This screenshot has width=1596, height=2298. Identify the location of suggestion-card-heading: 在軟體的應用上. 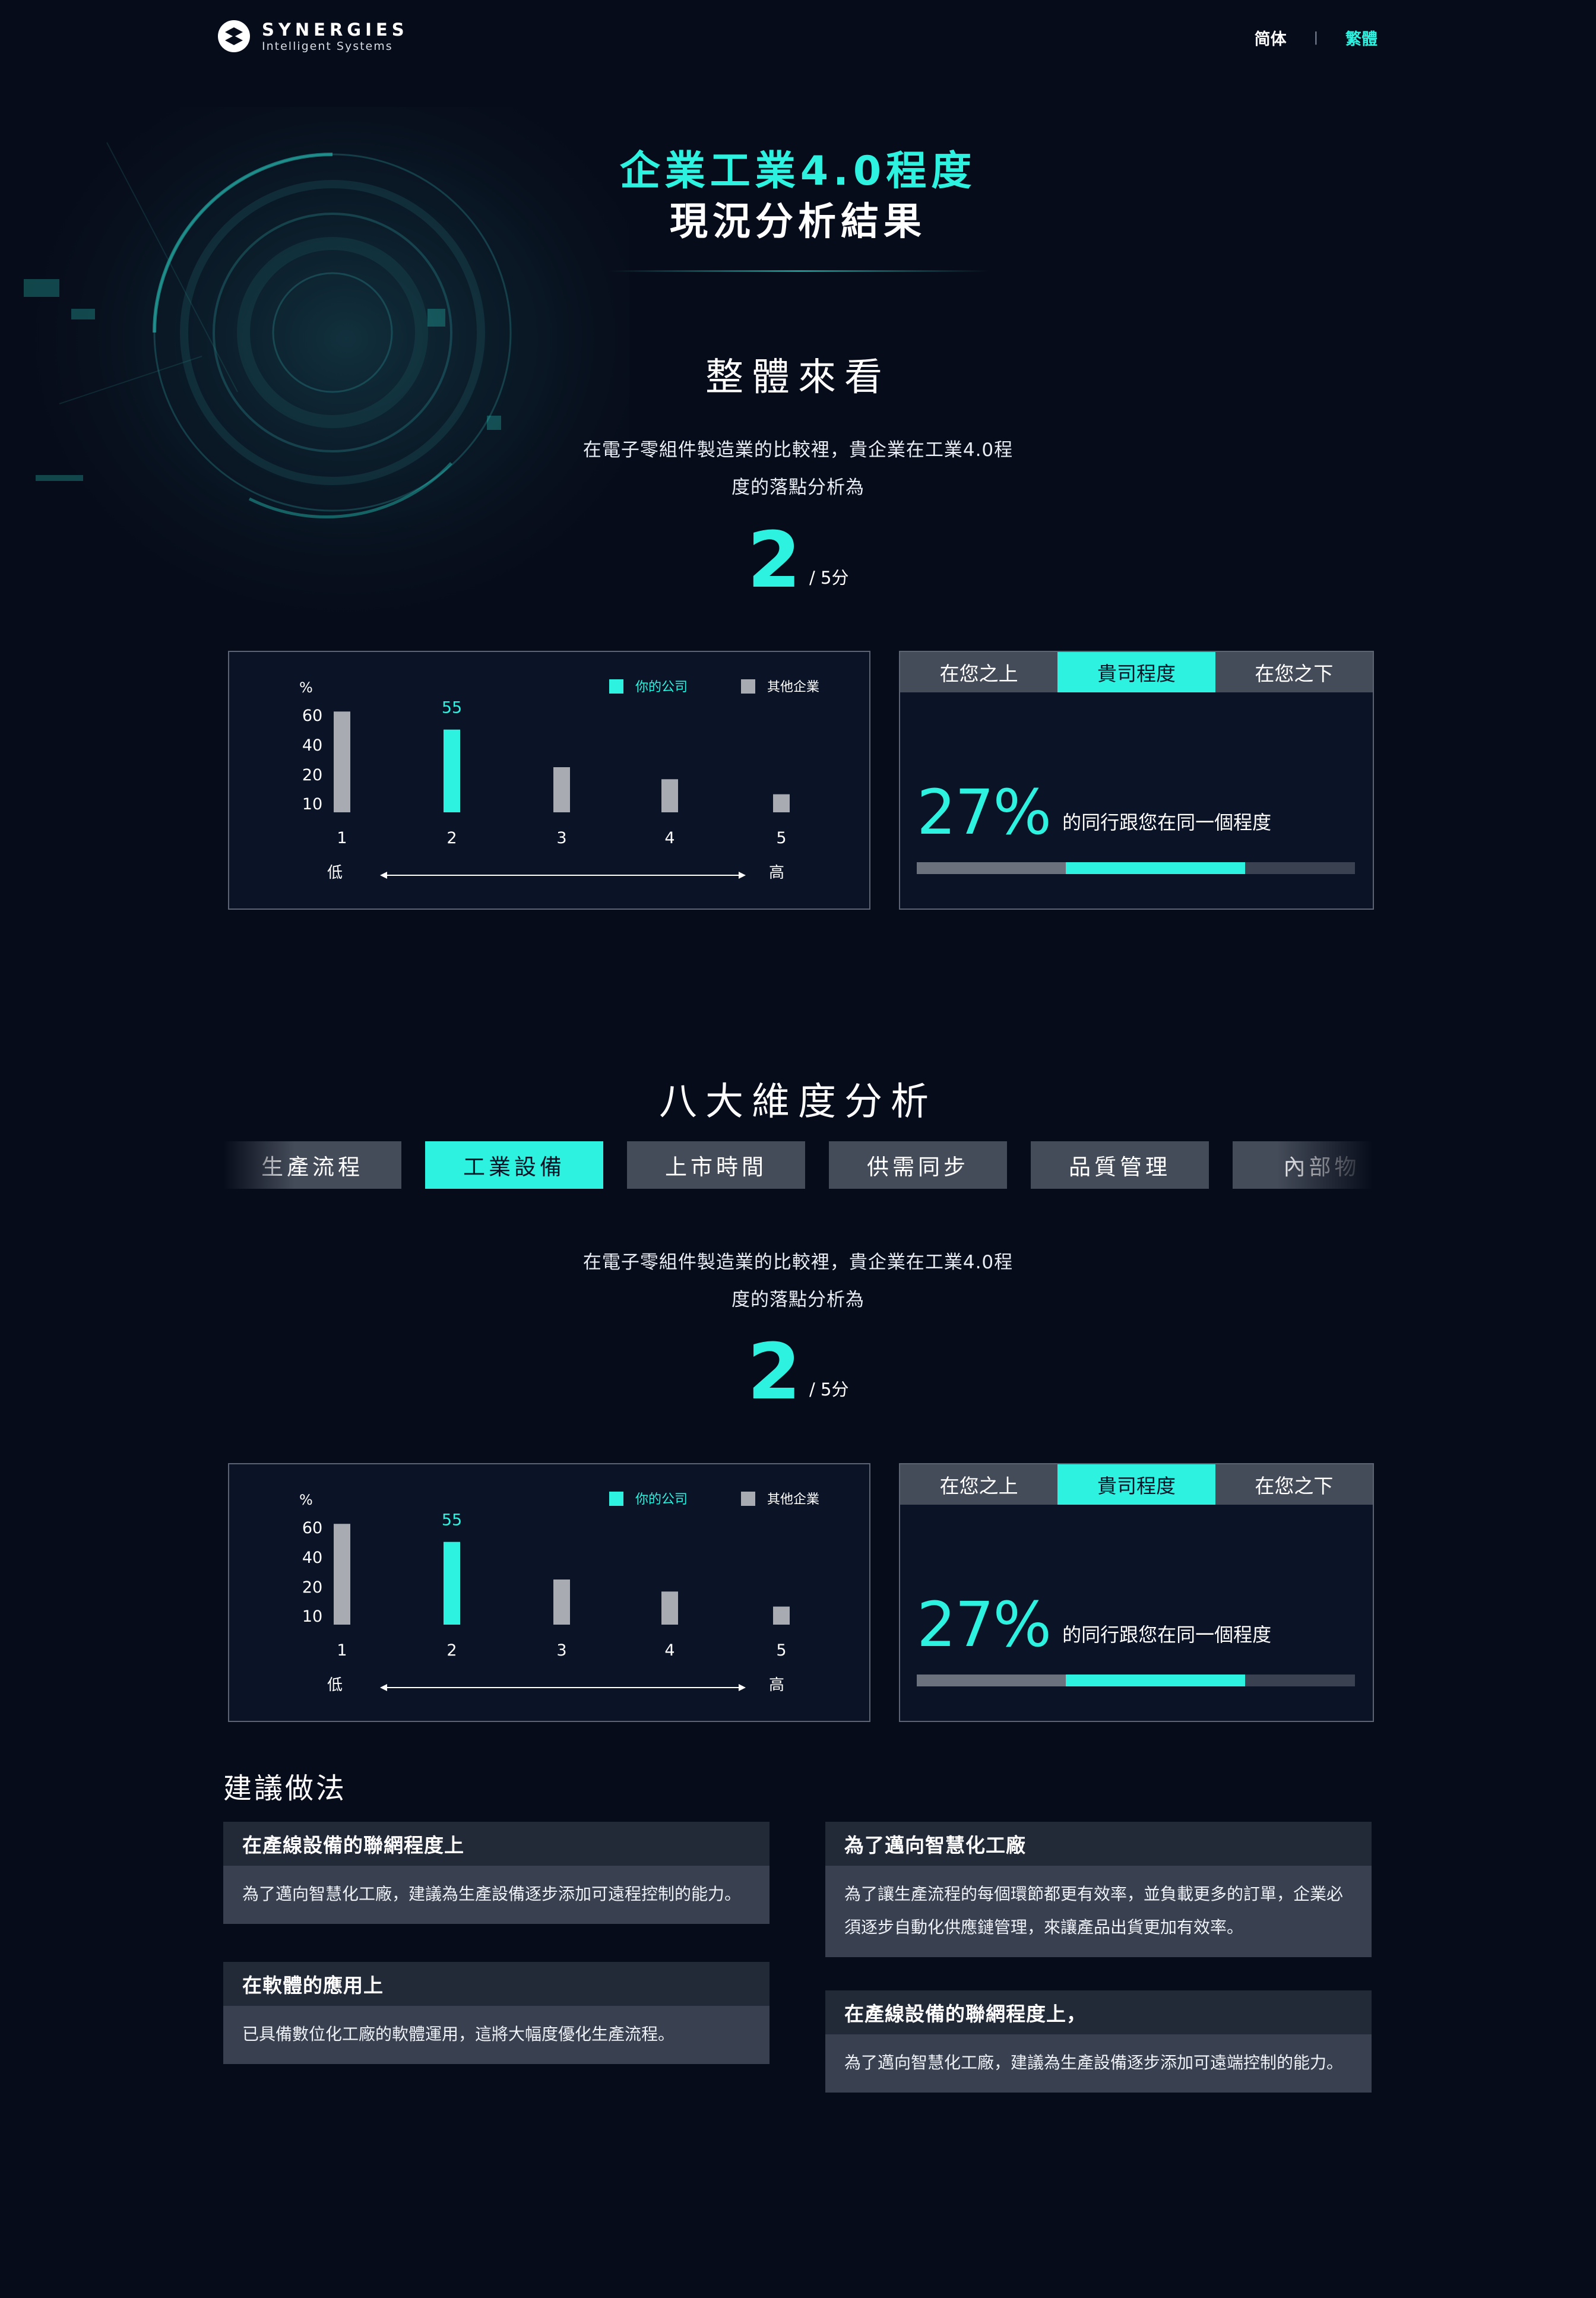
(496, 1984).